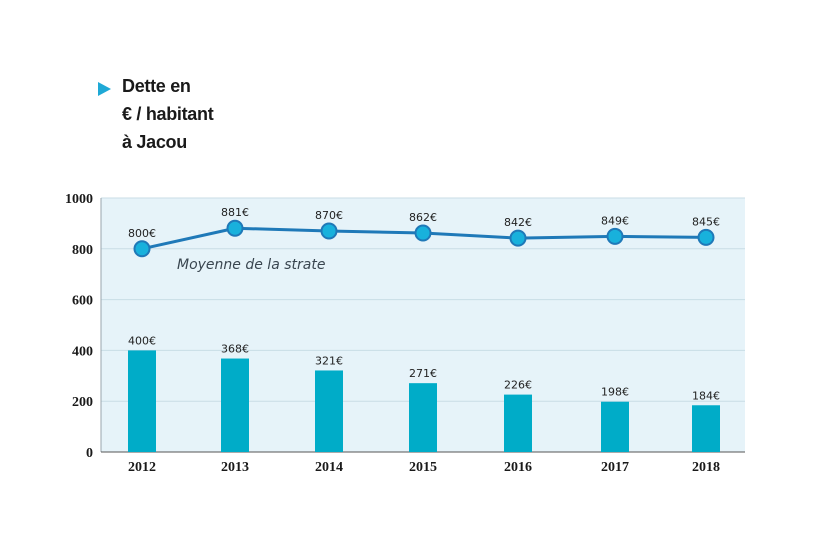 Image resolution: width=825 pixels, height=560 pixels. Describe the element at coordinates (82, 351) in the screenshot. I see `y-tick-label: 400` at that location.